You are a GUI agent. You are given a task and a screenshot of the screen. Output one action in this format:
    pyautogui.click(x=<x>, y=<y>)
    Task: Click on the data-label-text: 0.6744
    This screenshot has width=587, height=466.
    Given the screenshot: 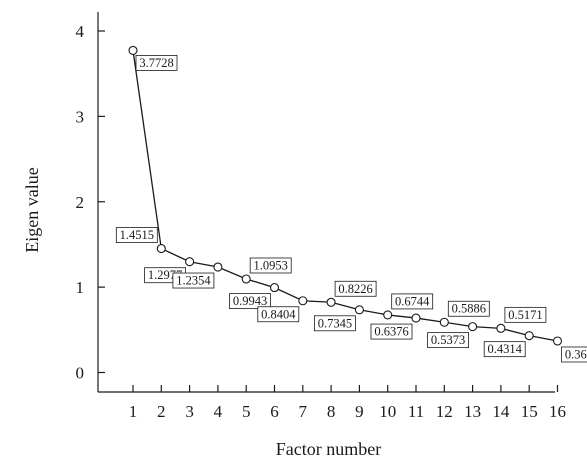 What is the action you would take?
    pyautogui.click(x=412, y=301)
    